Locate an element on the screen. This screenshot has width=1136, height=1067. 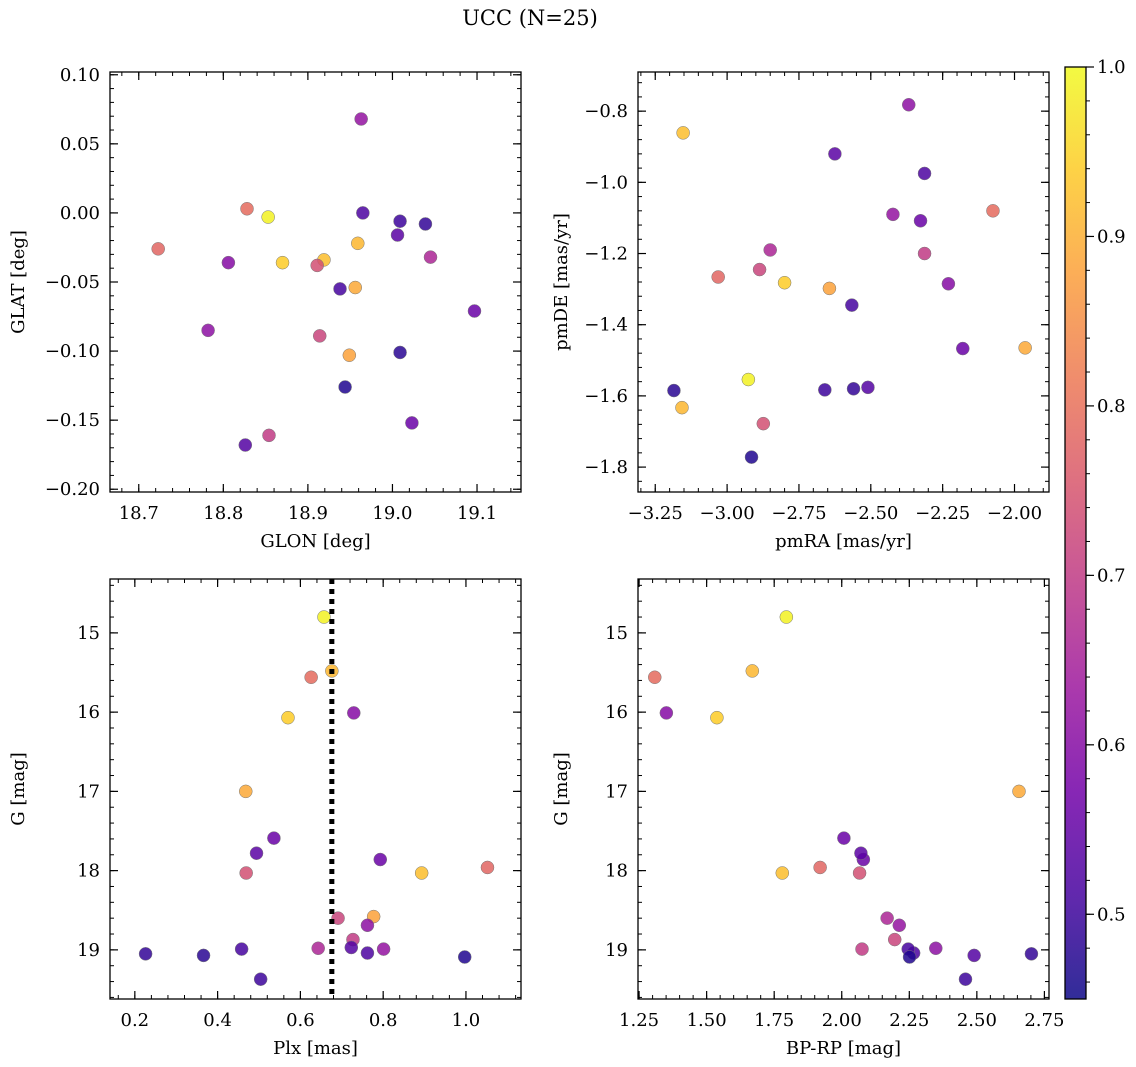
colorbar-tick-label: 0.7 is located at coordinates (1111, 575).